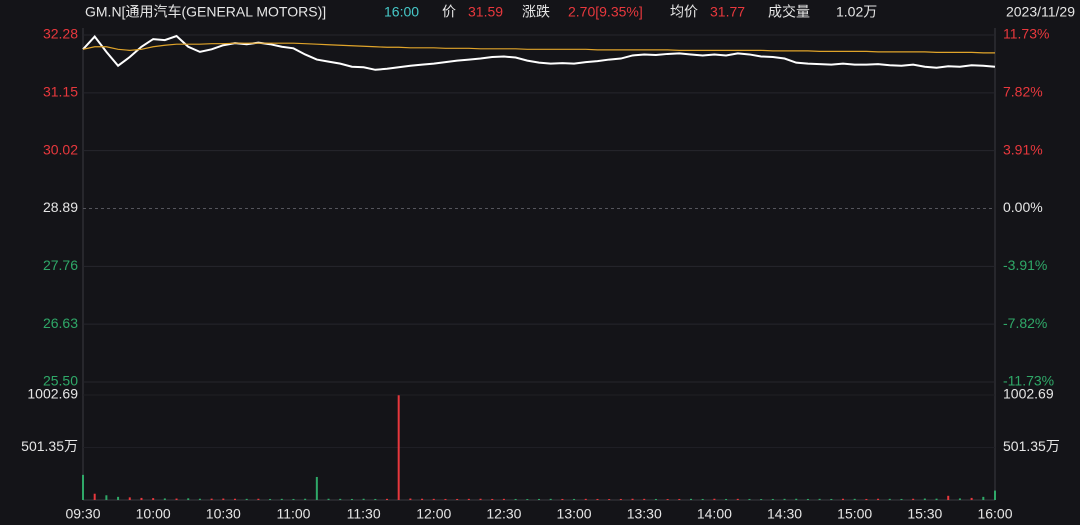  I want to click on y-tick-label: 27.76, so click(60, 265).